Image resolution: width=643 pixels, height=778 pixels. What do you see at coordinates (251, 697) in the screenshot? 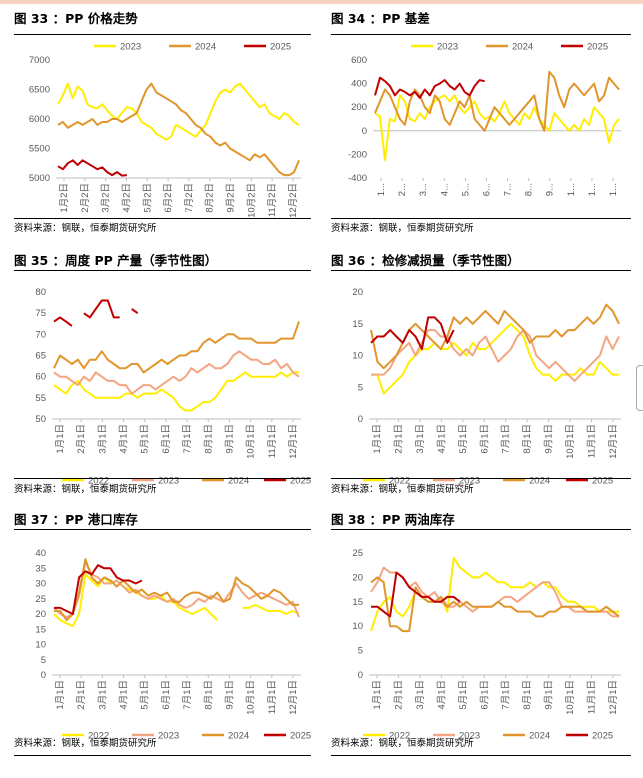
I see `x-tick-label: 10月1日` at bounding box center [251, 697].